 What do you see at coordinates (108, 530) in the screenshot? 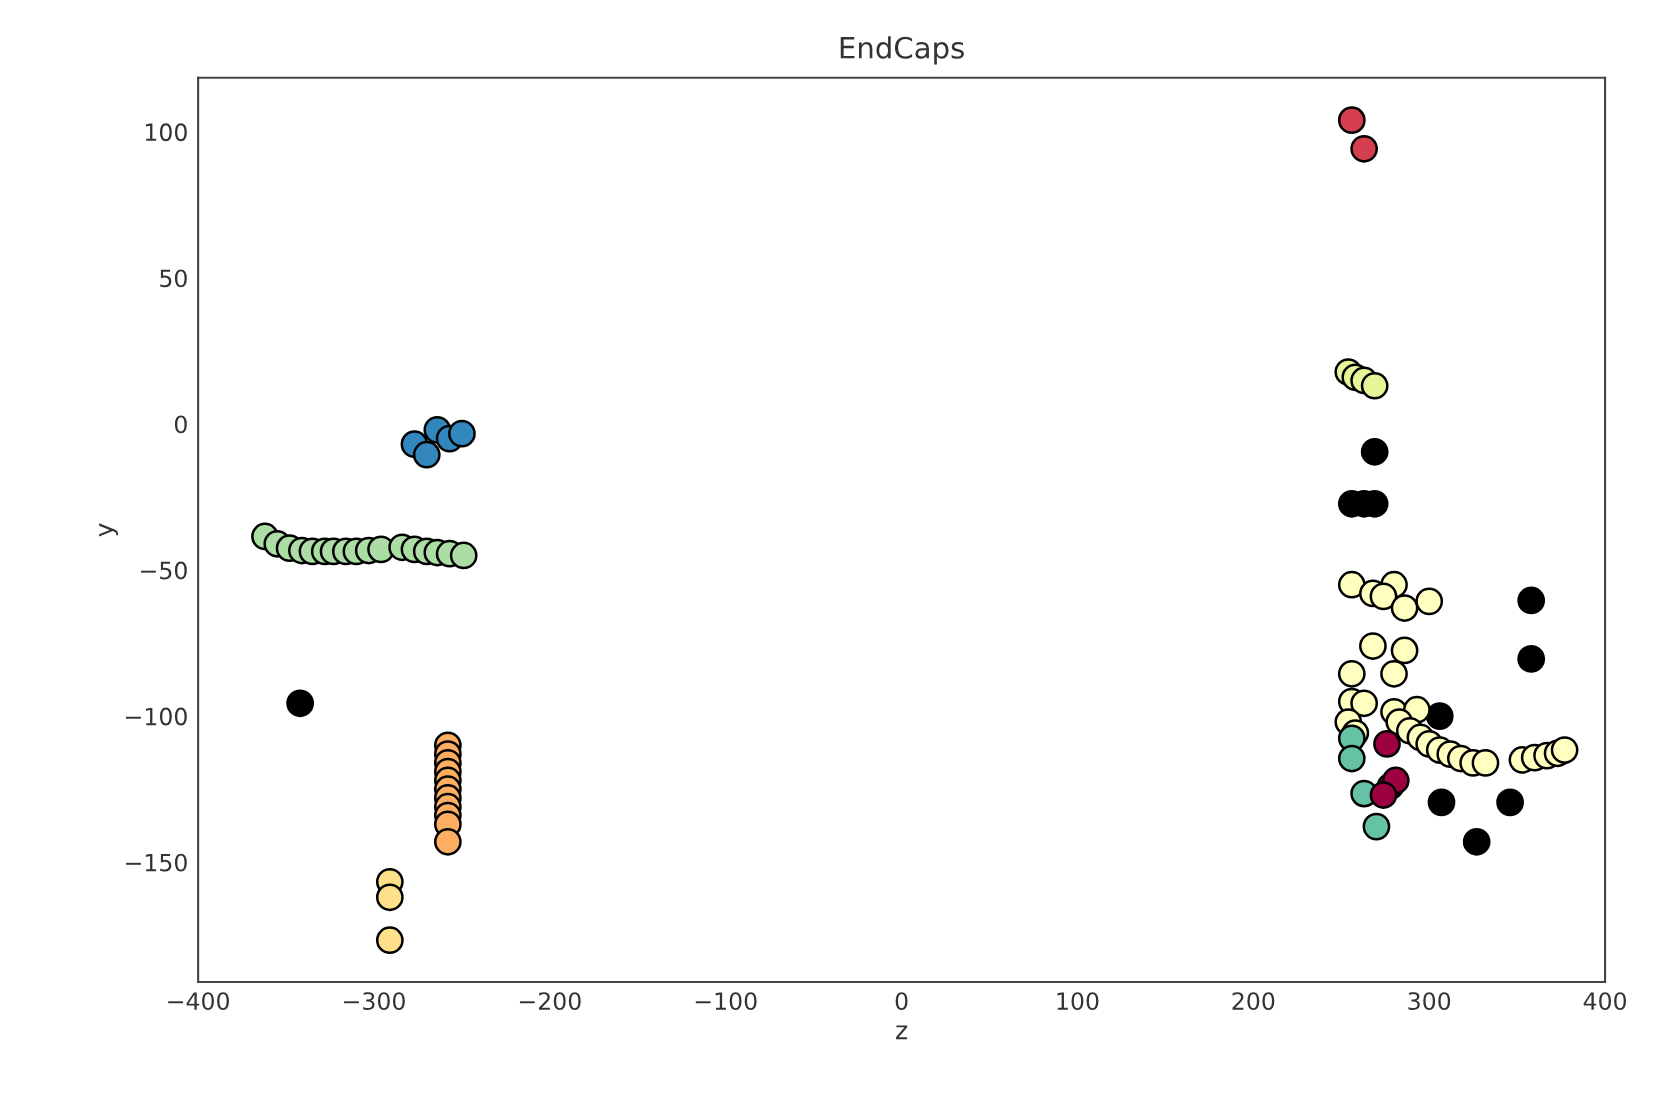
I see `y-axis-title: y` at bounding box center [108, 530].